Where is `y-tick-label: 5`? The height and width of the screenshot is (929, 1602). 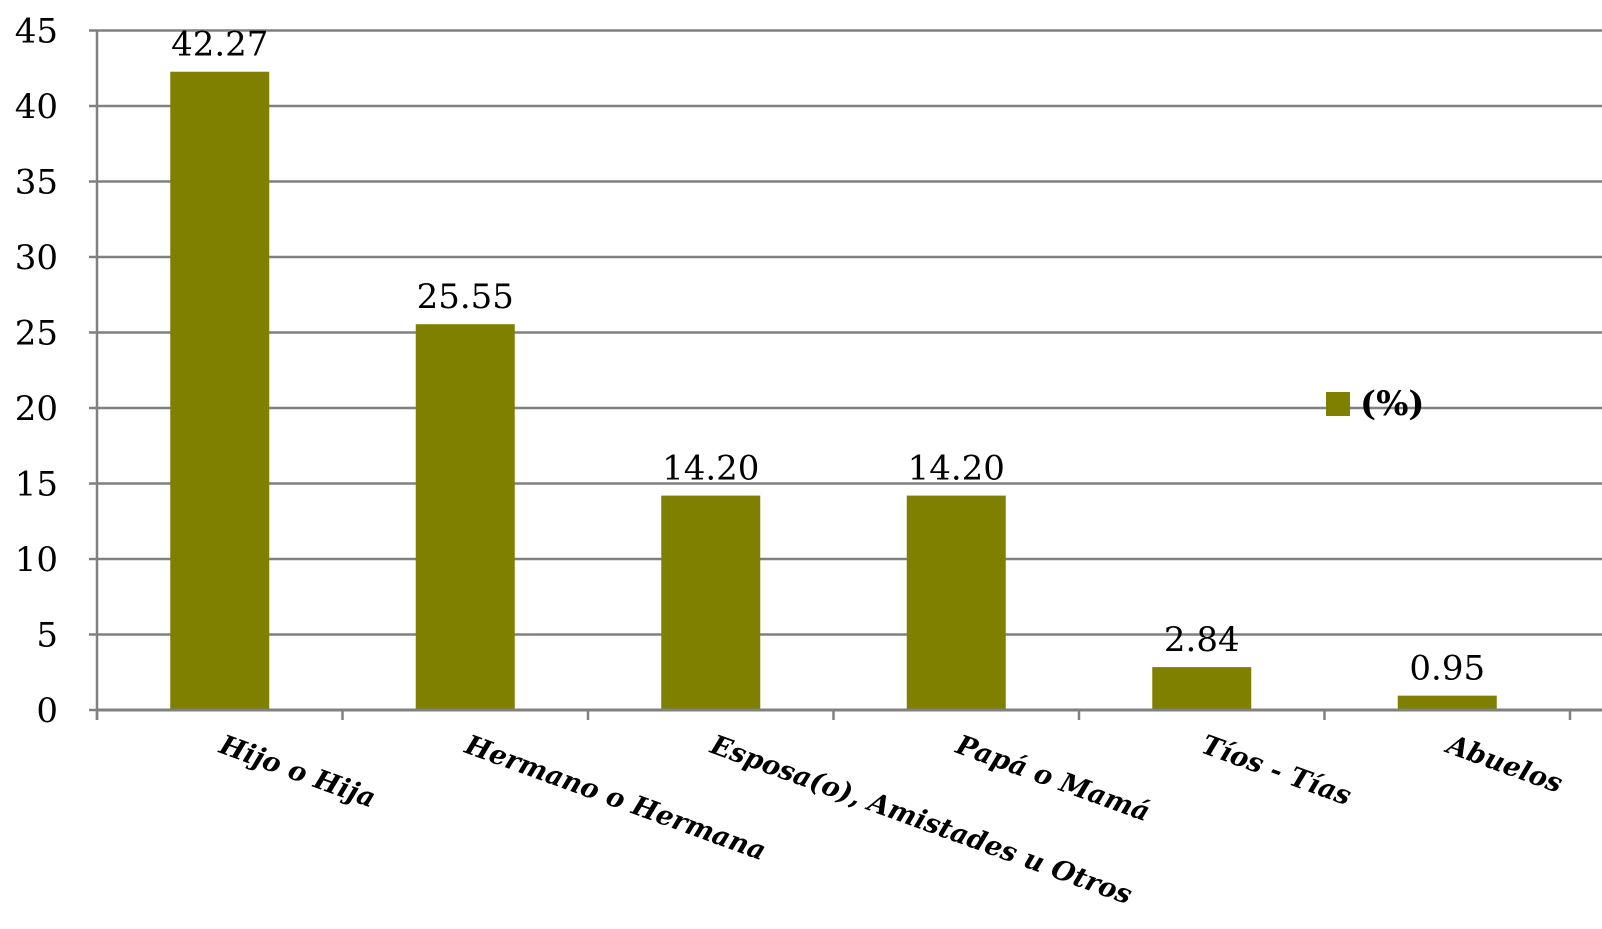 y-tick-label: 5 is located at coordinates (47, 636).